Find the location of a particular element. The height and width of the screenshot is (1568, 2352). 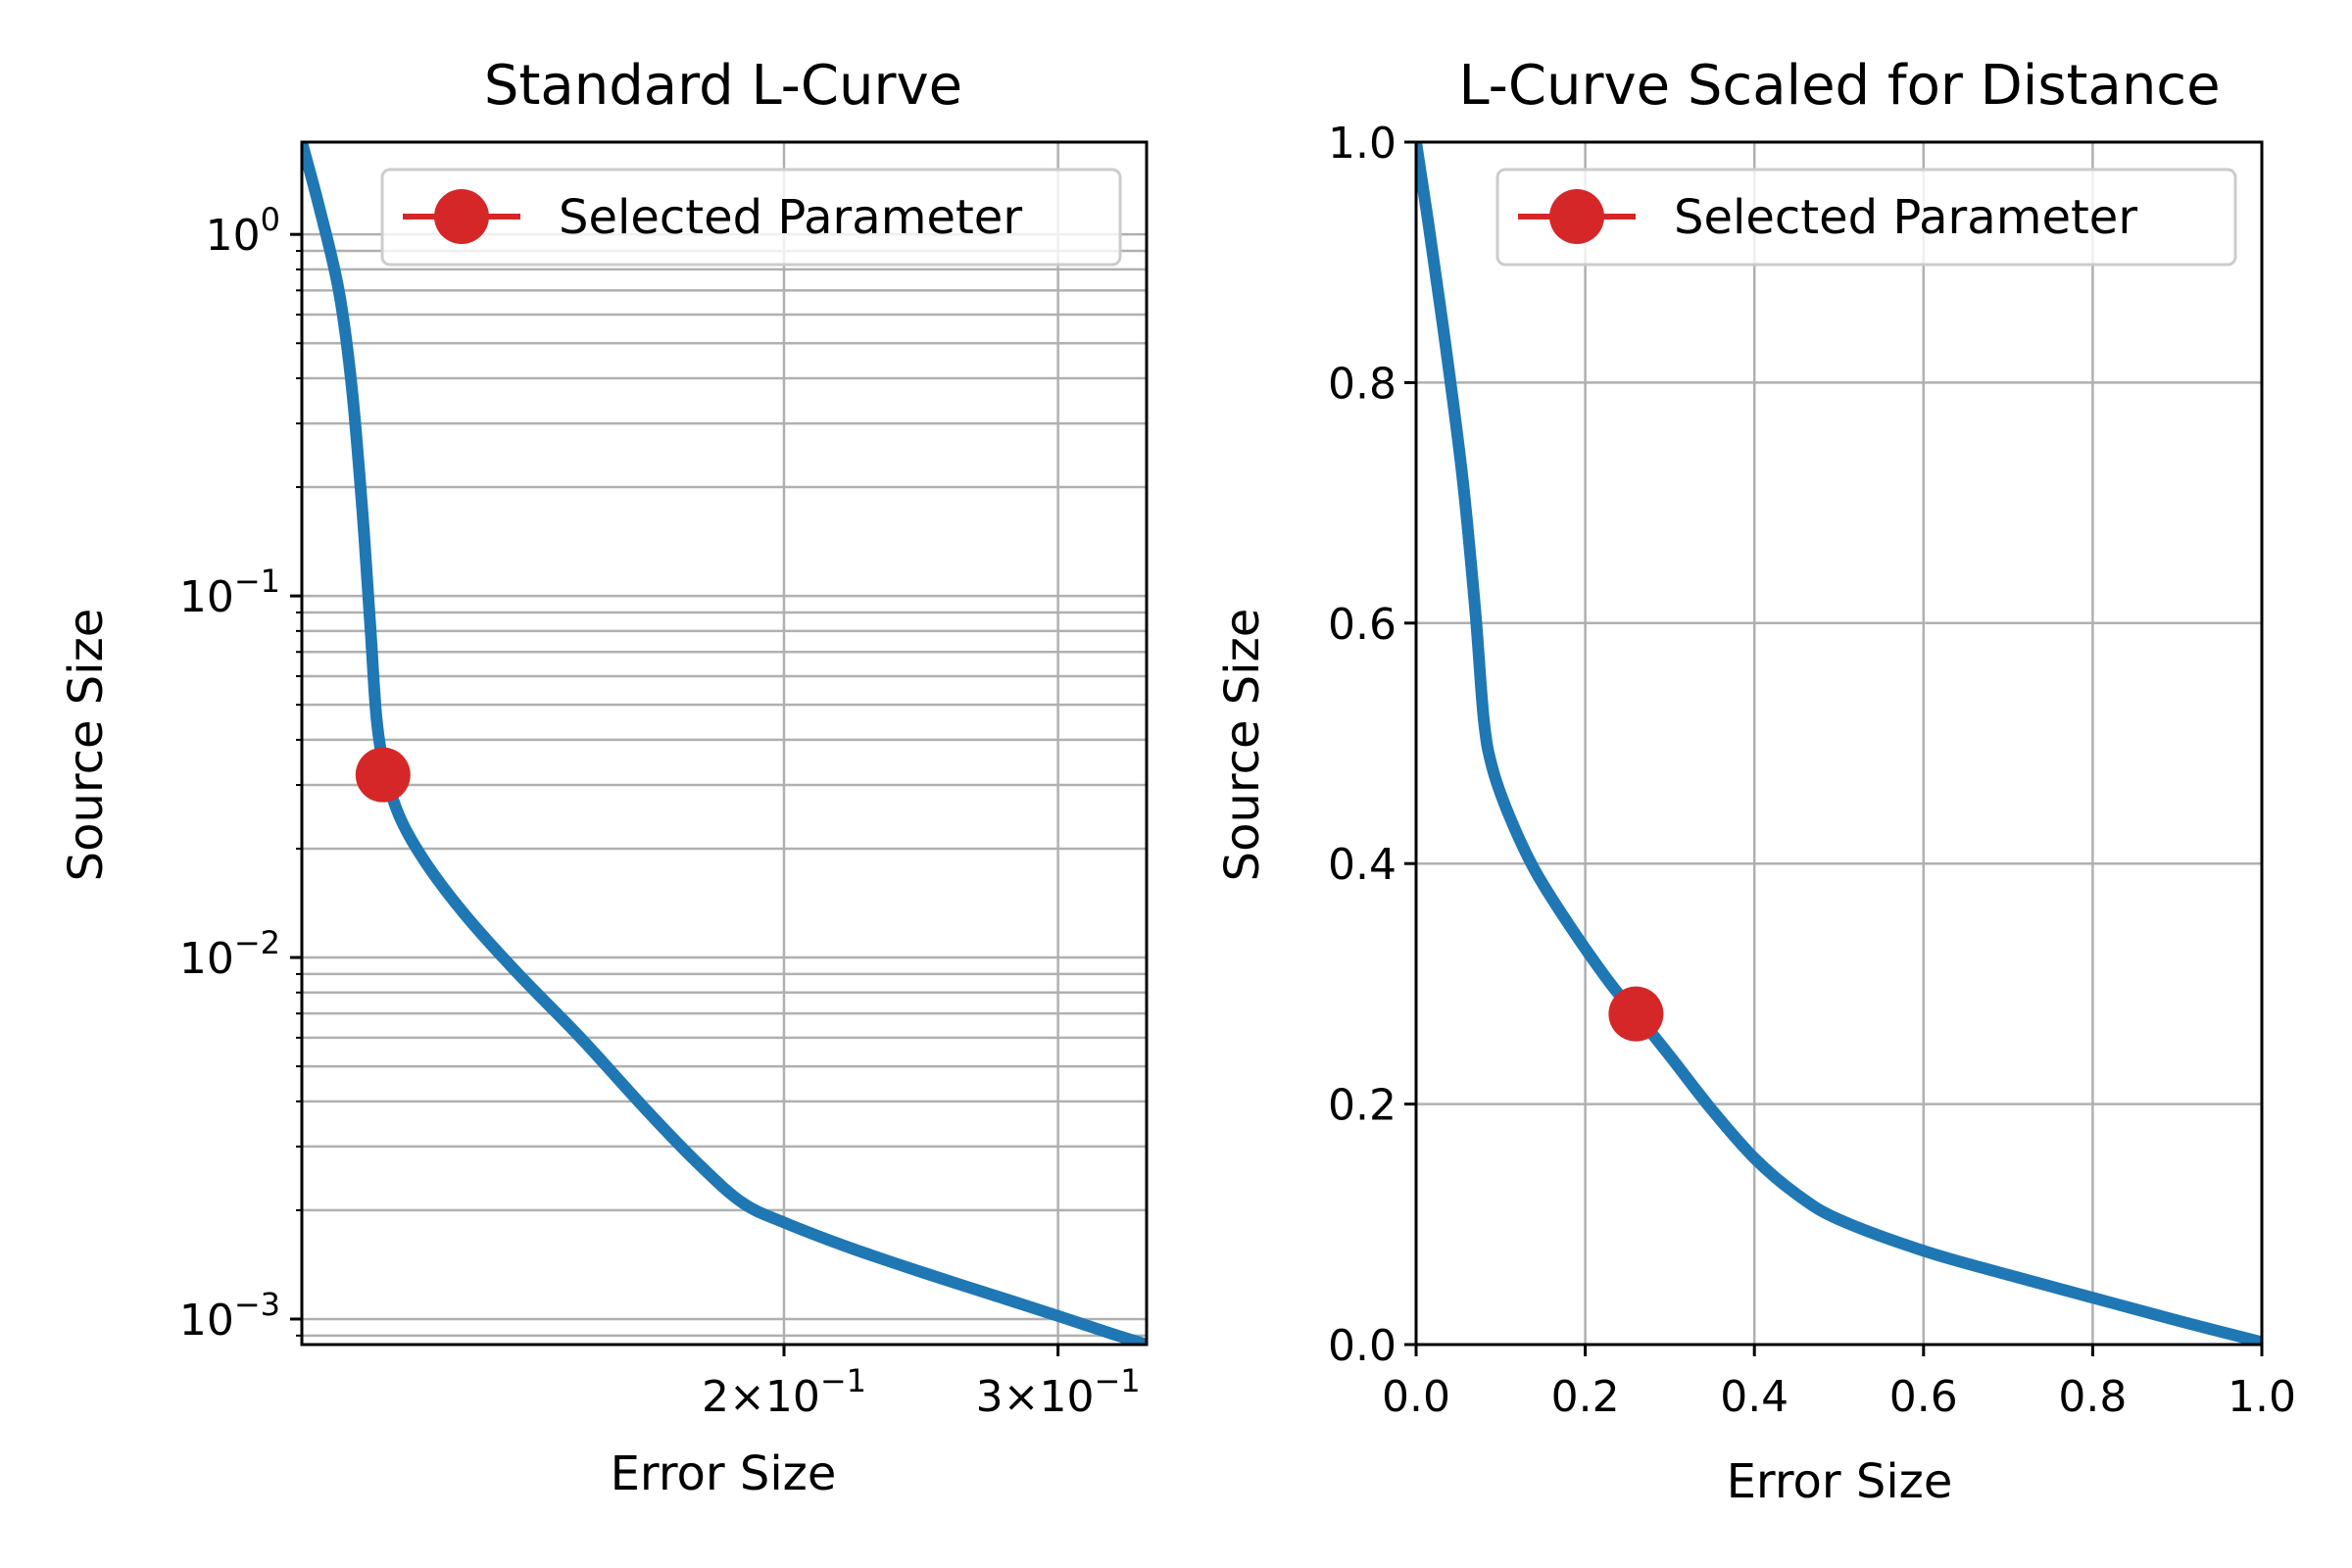

right-marker-layer is located at coordinates (1636, 1014).